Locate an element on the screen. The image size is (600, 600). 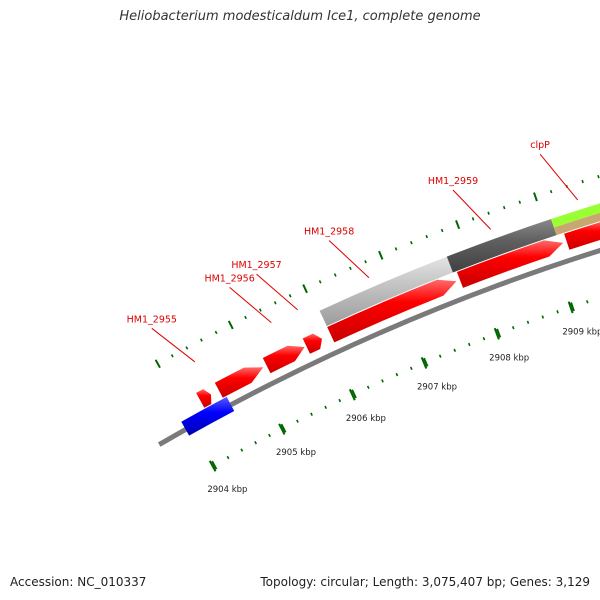
kbp-tick-label: 2908 kbp is located at coordinates (509, 359).